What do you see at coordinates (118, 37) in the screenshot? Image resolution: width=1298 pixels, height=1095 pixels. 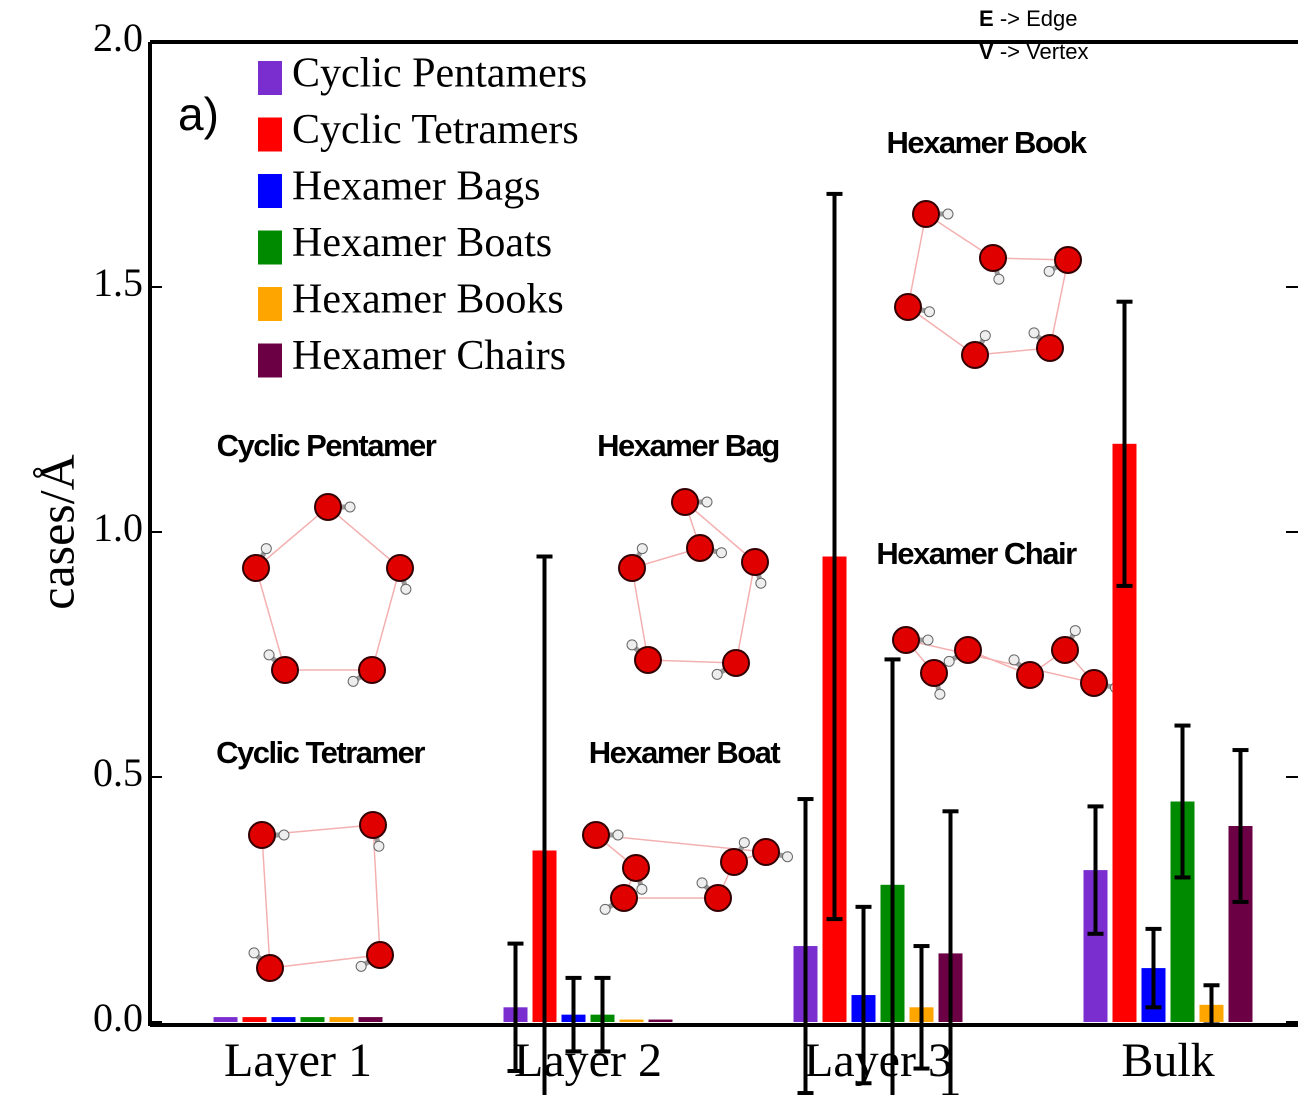 I see `y-tick-label: 2.0` at bounding box center [118, 37].